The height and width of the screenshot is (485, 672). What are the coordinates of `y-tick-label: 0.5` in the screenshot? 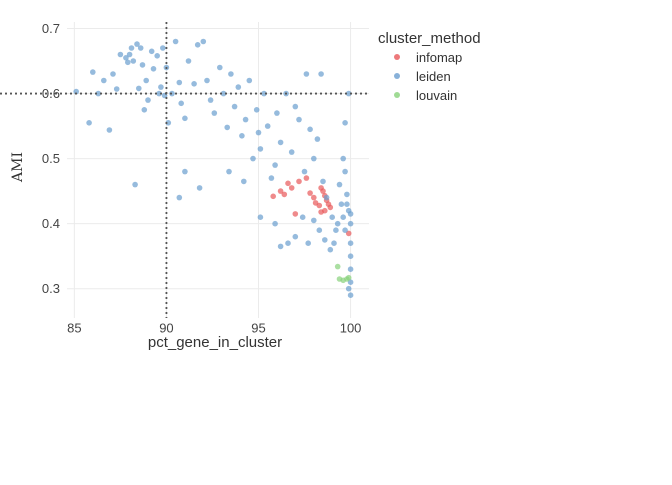 It's located at (51, 158).